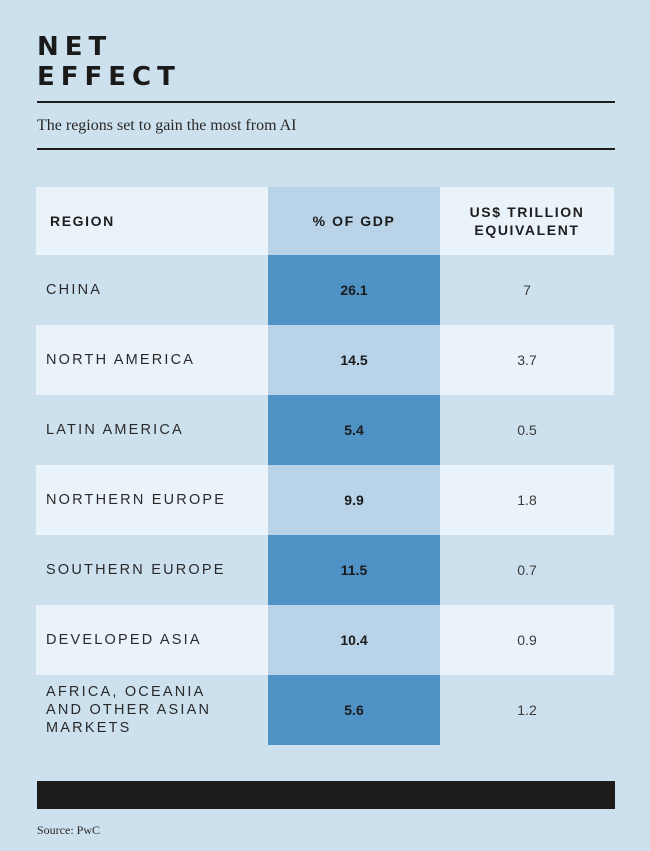 The height and width of the screenshot is (851, 650). What do you see at coordinates (129, 710) in the screenshot?
I see `region-cell: AFRICA, OCEANIA AND OTHER ASIAN MARKETS` at bounding box center [129, 710].